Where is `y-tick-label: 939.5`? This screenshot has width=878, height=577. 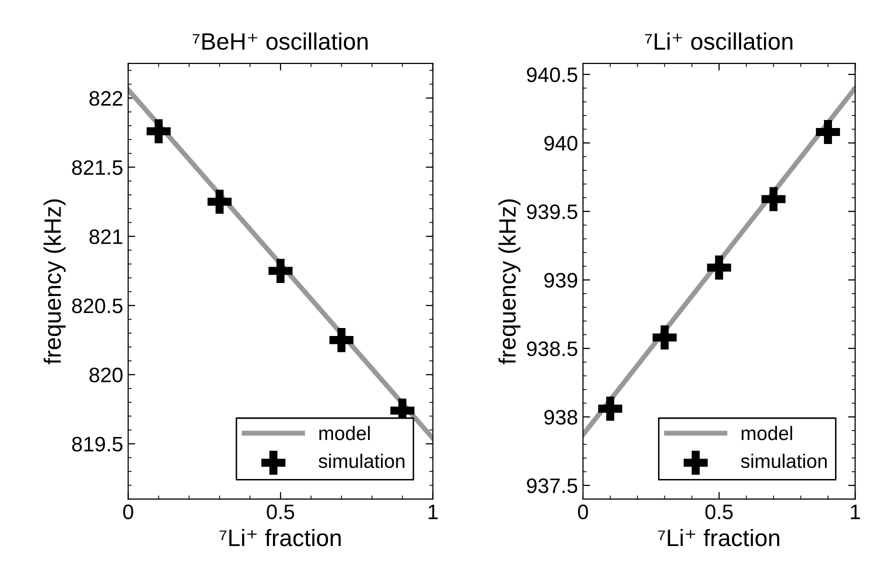
y-tick-label: 939.5 is located at coordinates (552, 212).